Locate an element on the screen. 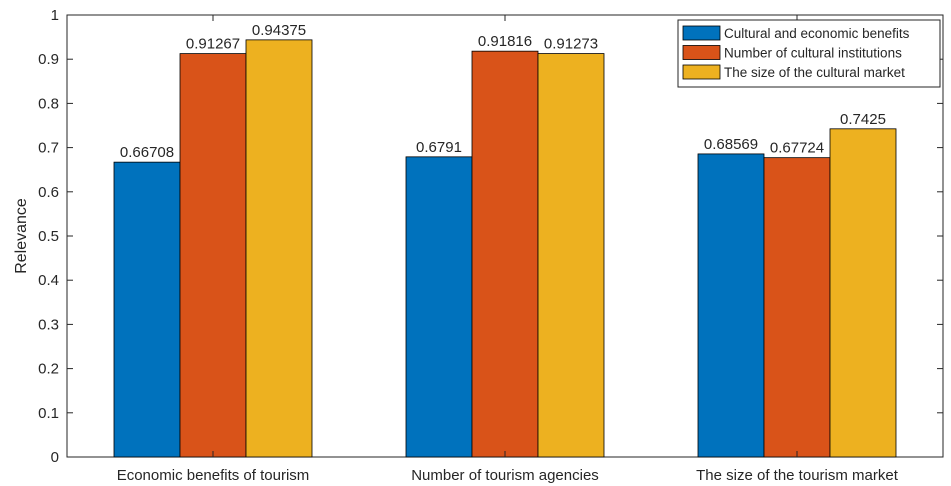  data-label: 0.91267 is located at coordinates (213, 44).